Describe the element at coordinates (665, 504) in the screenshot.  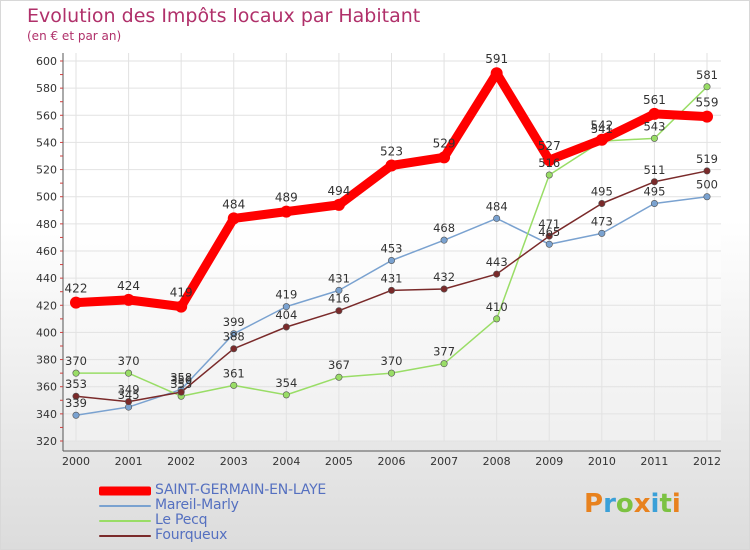
I see `logo-letter: t` at that location.